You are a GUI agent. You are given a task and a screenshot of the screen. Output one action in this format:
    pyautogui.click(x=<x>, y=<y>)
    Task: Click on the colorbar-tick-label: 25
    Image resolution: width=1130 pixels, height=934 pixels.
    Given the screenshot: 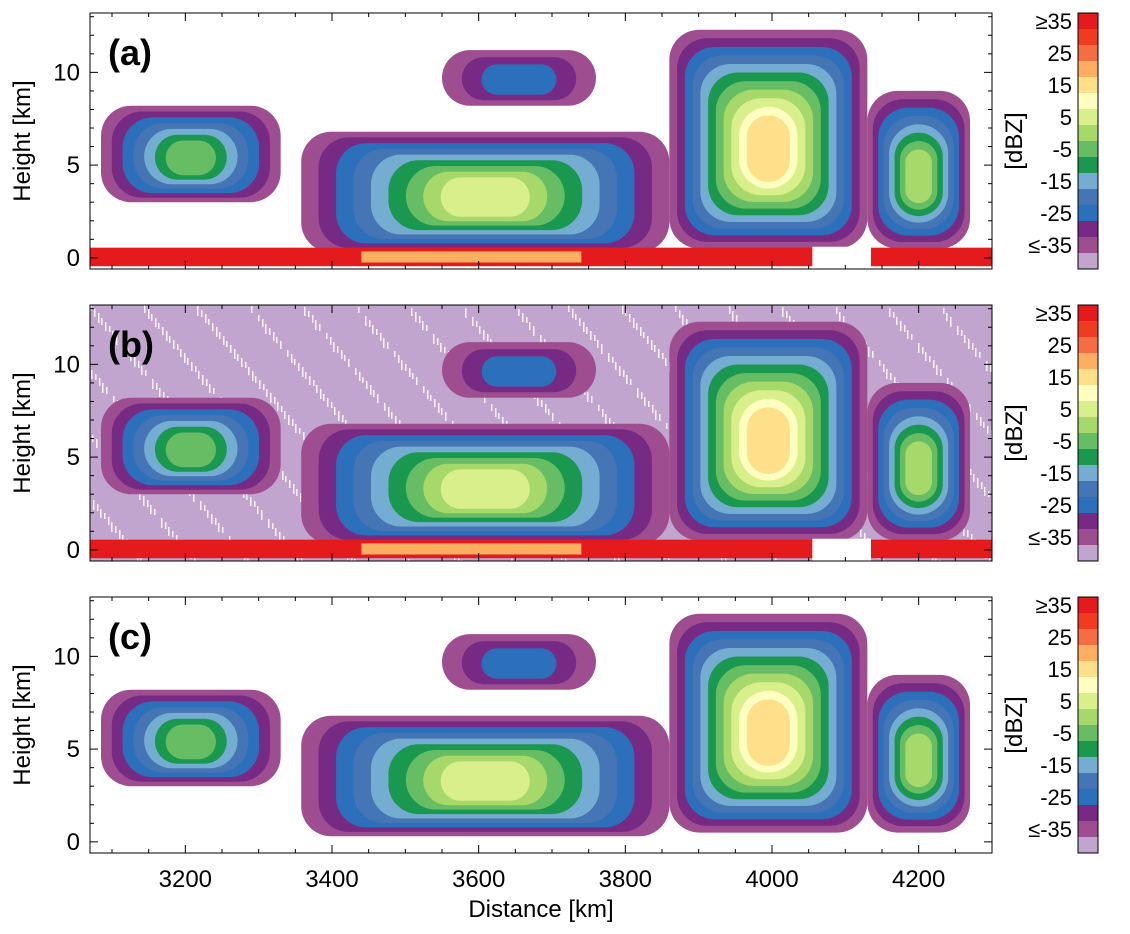 What is the action you would take?
    pyautogui.click(x=1060, y=637)
    